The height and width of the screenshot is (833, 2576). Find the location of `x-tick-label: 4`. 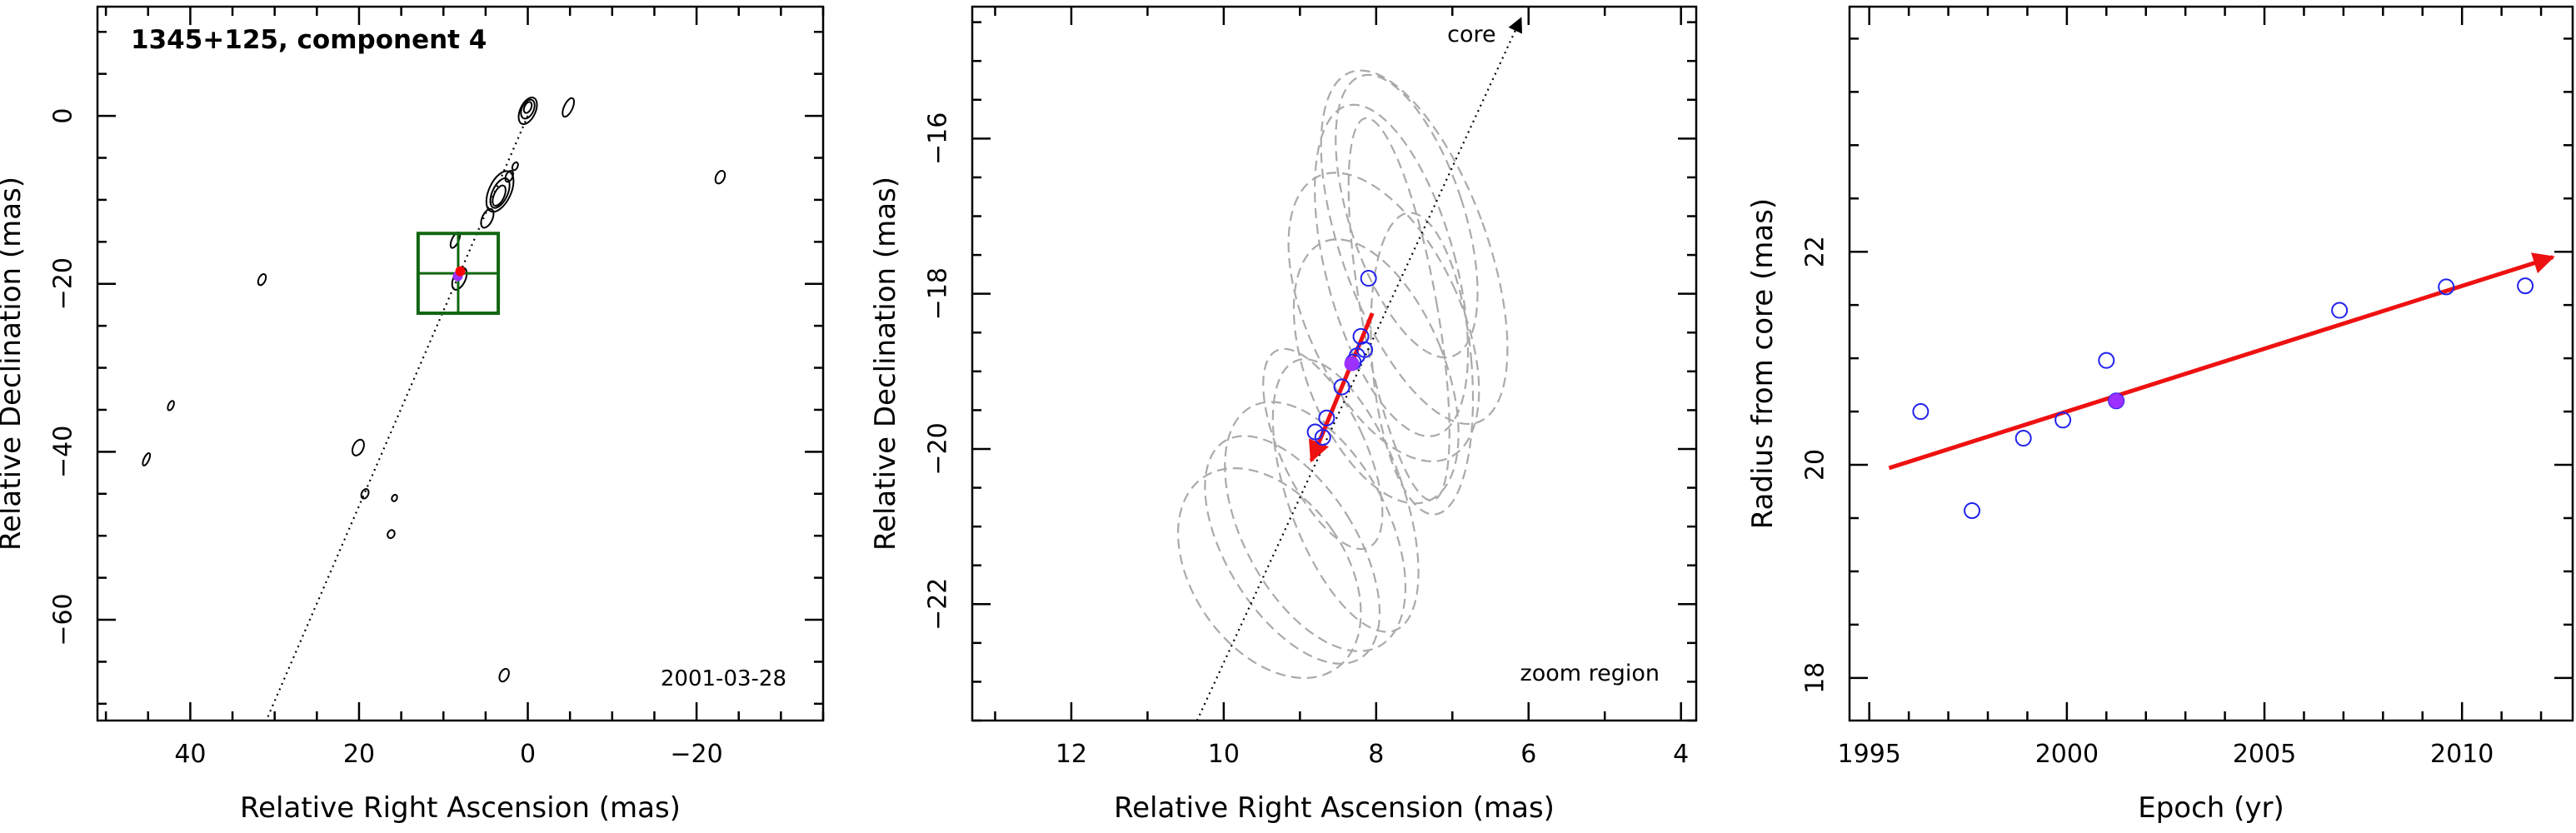

x-tick-label: 4 is located at coordinates (1681, 754).